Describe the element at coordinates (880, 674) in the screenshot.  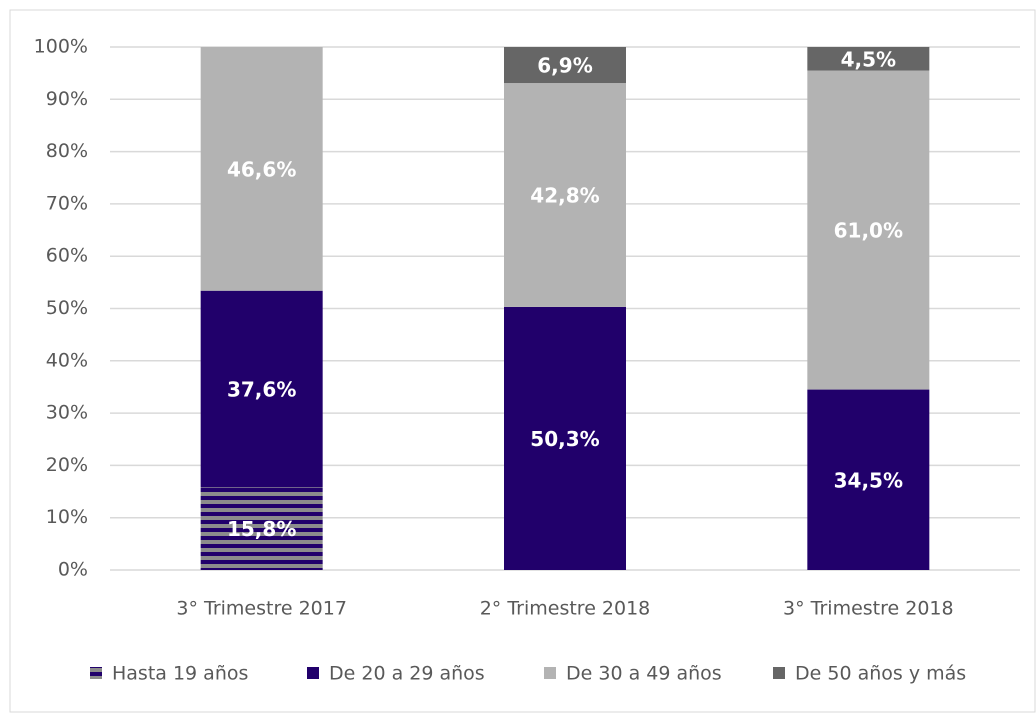
I see `legend-label: De 50 años y más` at that location.